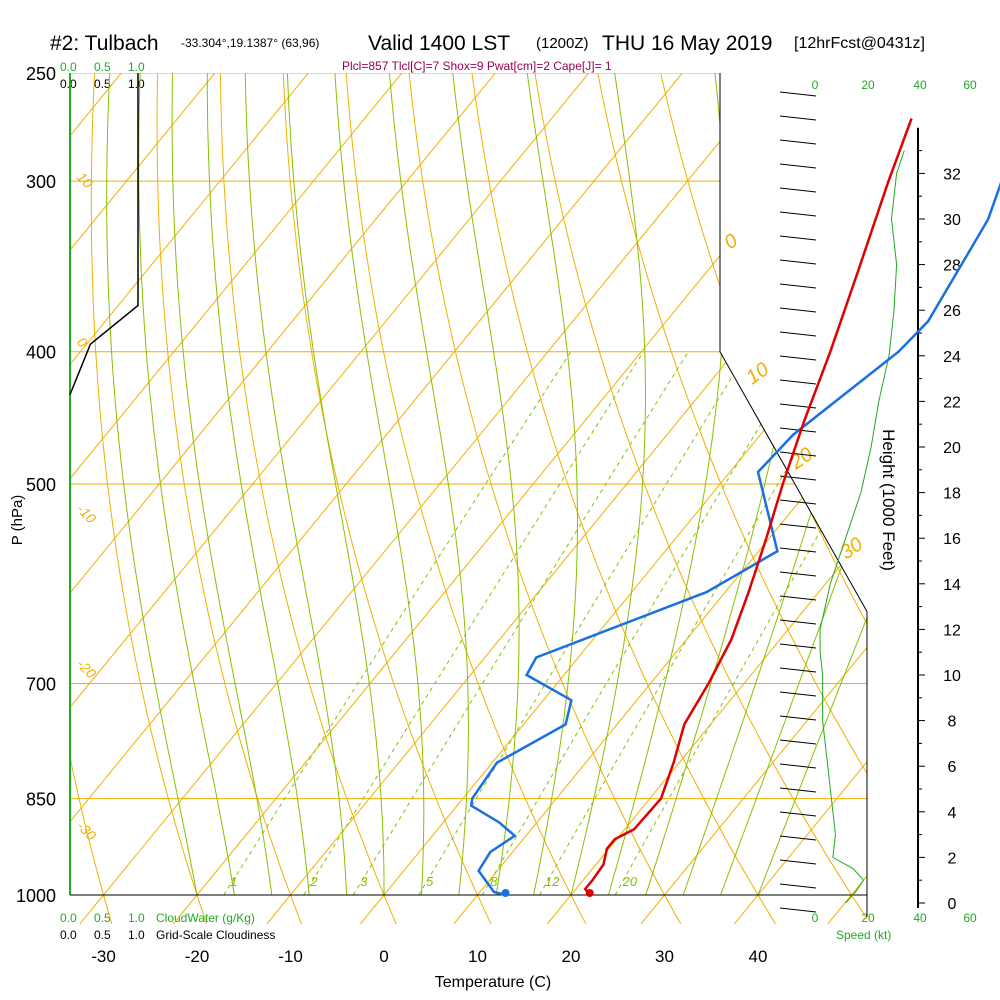  Describe the element at coordinates (562, 43) in the screenshot. I see `zulu-time: (1200Z)` at that location.